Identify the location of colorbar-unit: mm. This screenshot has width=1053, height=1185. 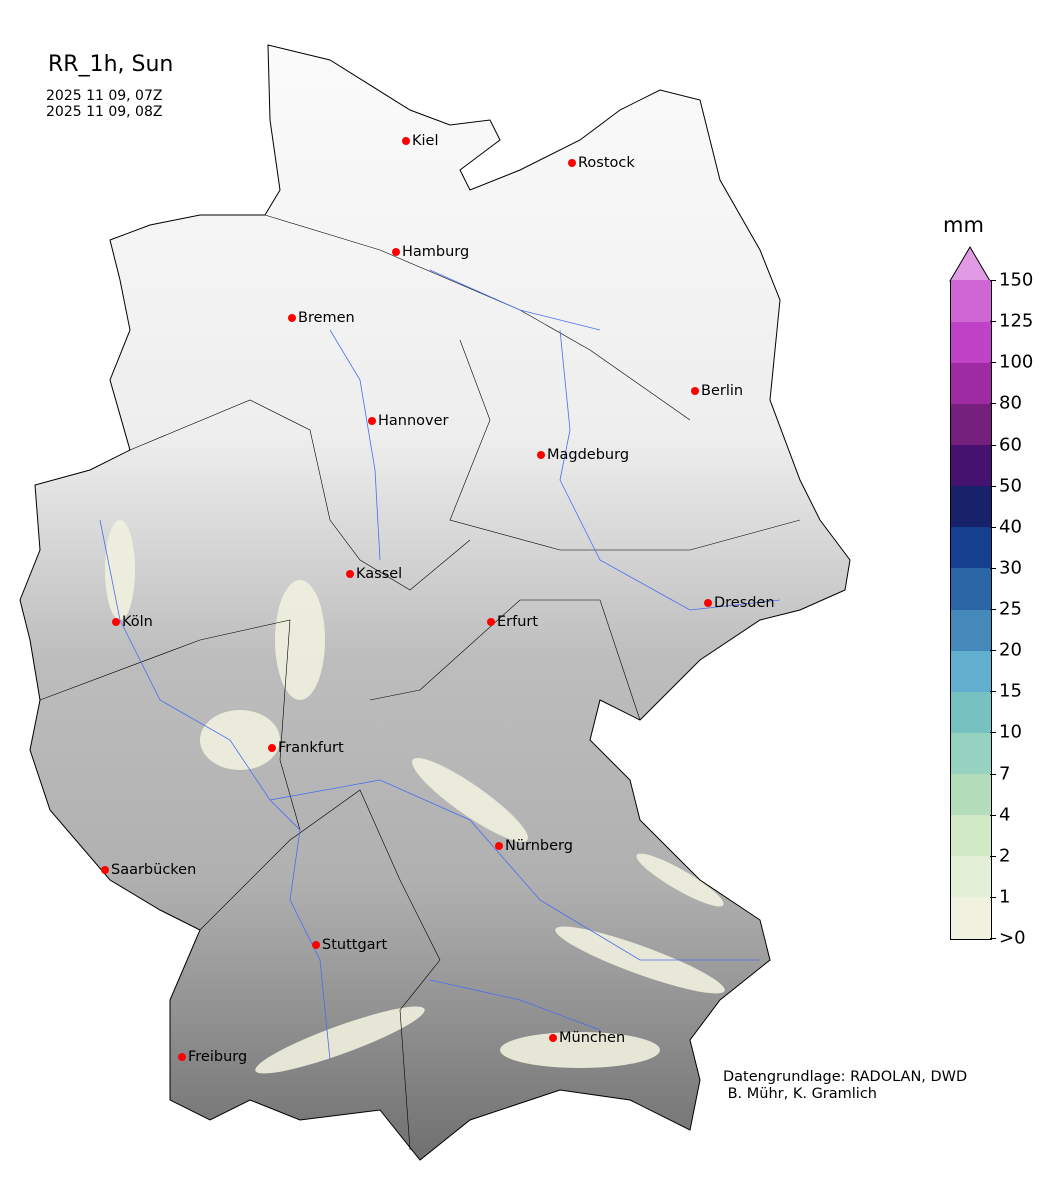
(963, 225).